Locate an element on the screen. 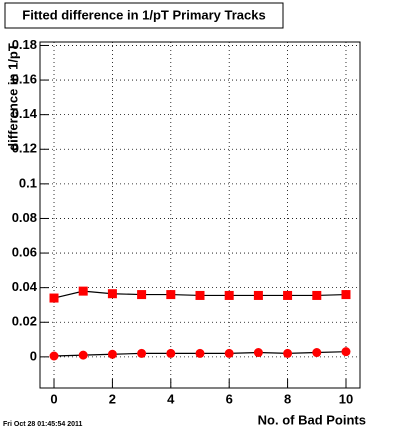 The image size is (400, 433). title-box is located at coordinates (144, 15).